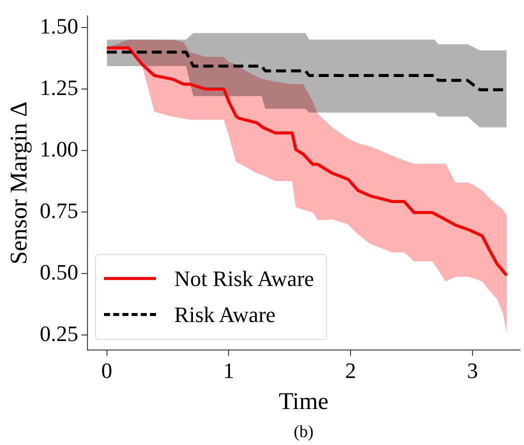 Image resolution: width=524 pixels, height=445 pixels. Describe the element at coordinates (303, 401) in the screenshot. I see `x-axis-title: Time` at that location.